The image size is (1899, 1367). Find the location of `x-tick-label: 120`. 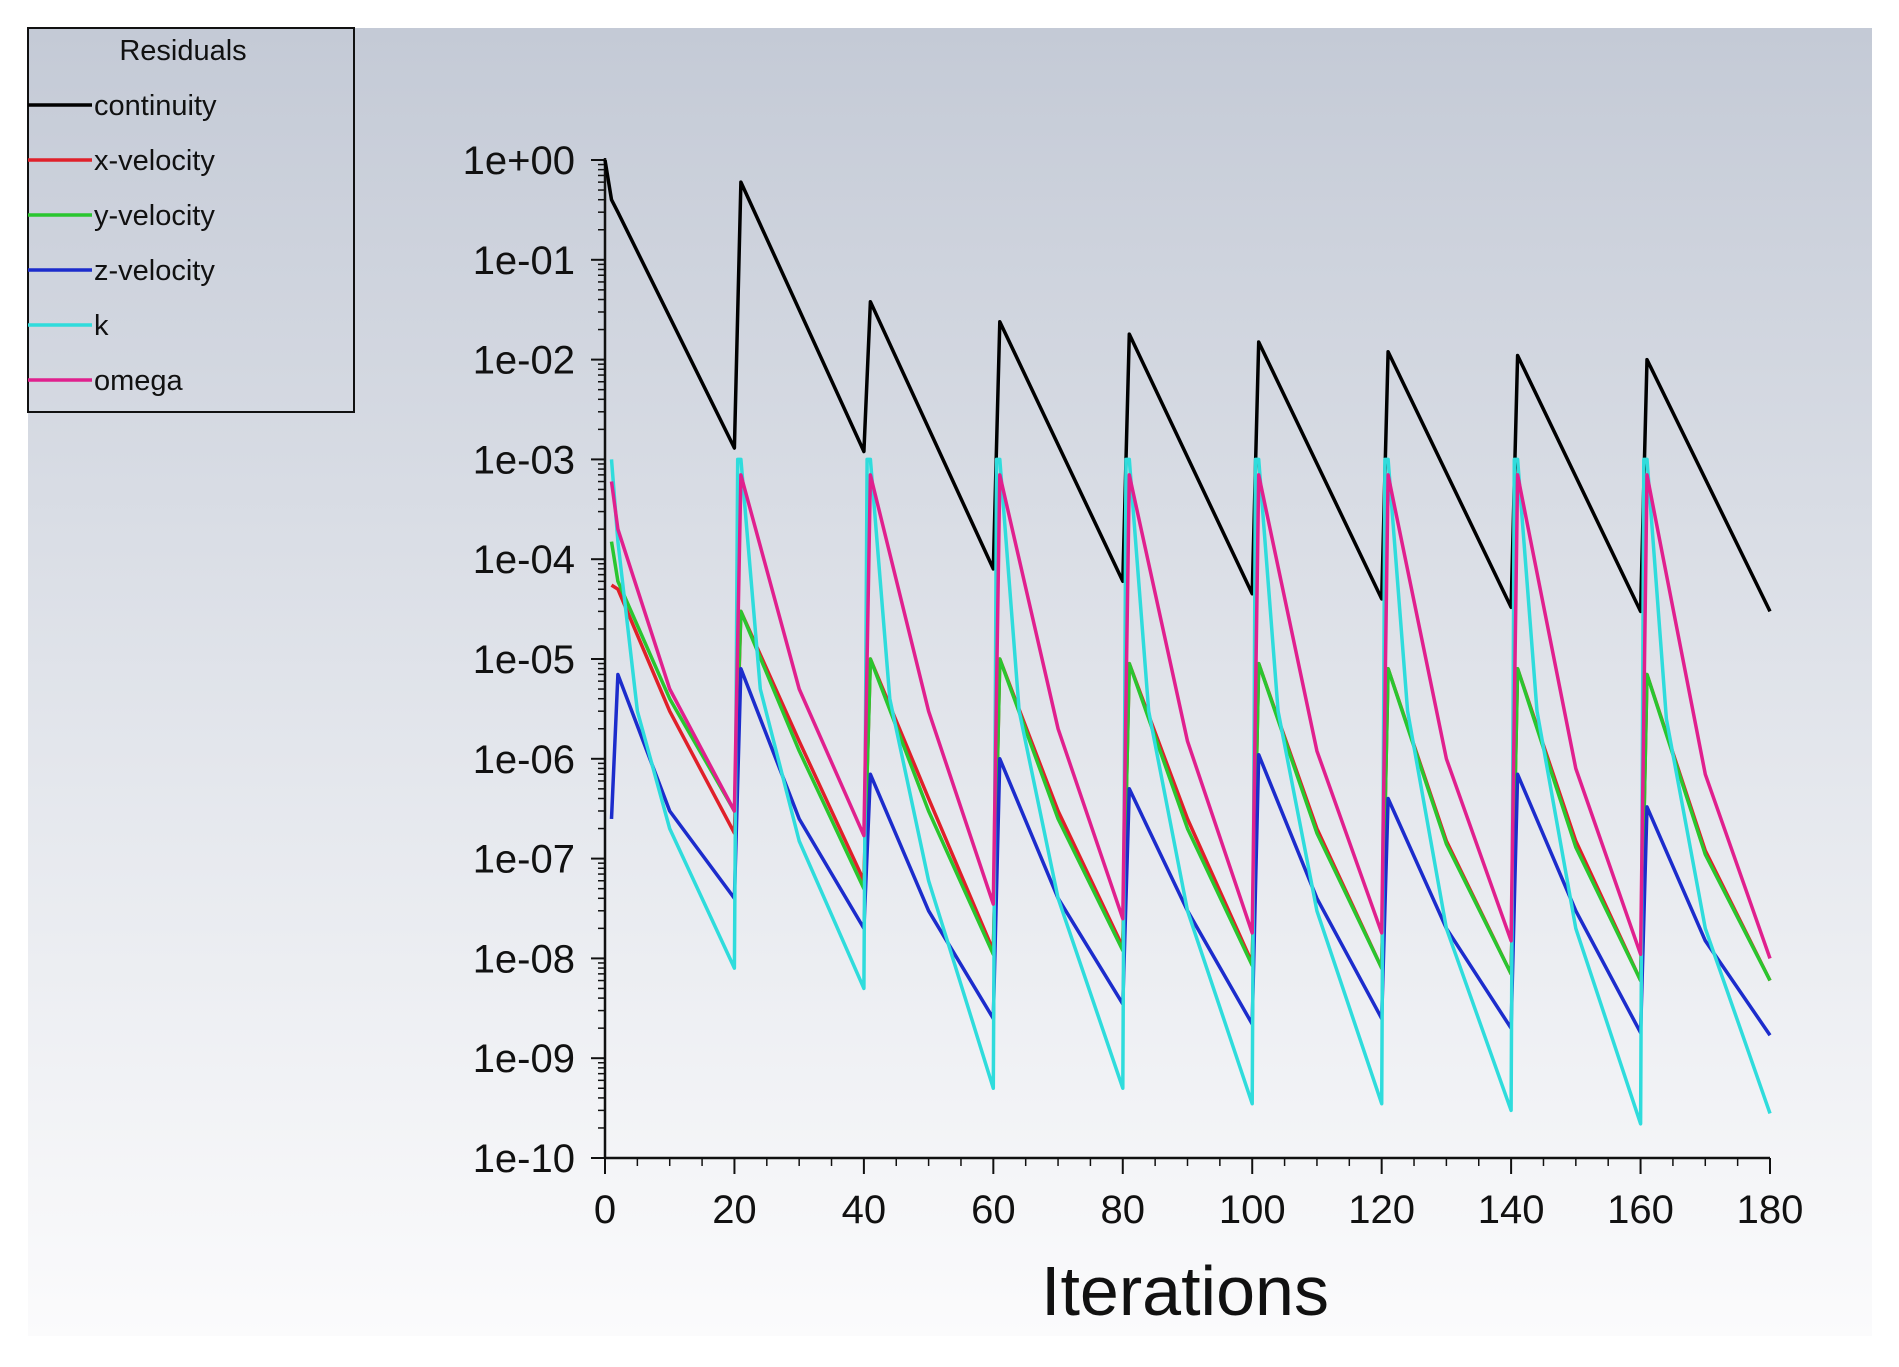

x-tick-label: 120 is located at coordinates (1381, 1210).